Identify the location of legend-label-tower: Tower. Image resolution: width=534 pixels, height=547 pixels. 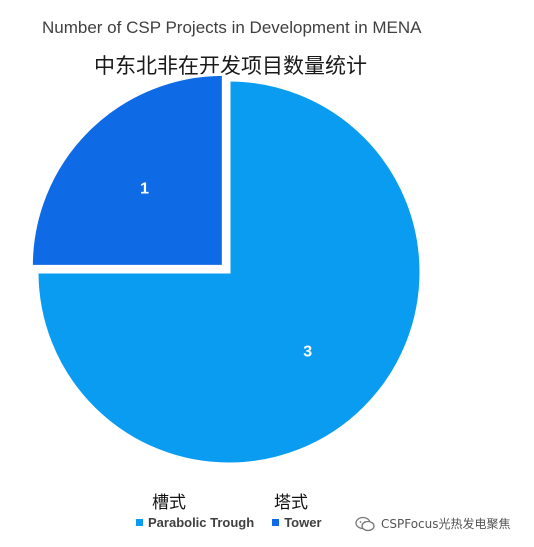
(303, 522).